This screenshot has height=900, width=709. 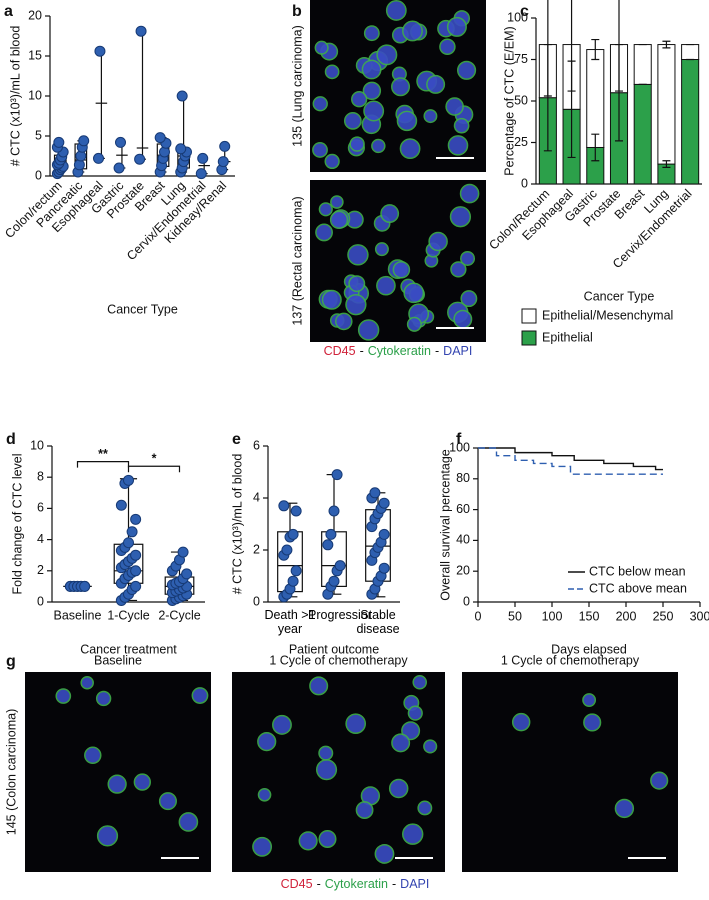 What do you see at coordinates (340, 351) in the screenshot?
I see `caption-part: CD45` at bounding box center [340, 351].